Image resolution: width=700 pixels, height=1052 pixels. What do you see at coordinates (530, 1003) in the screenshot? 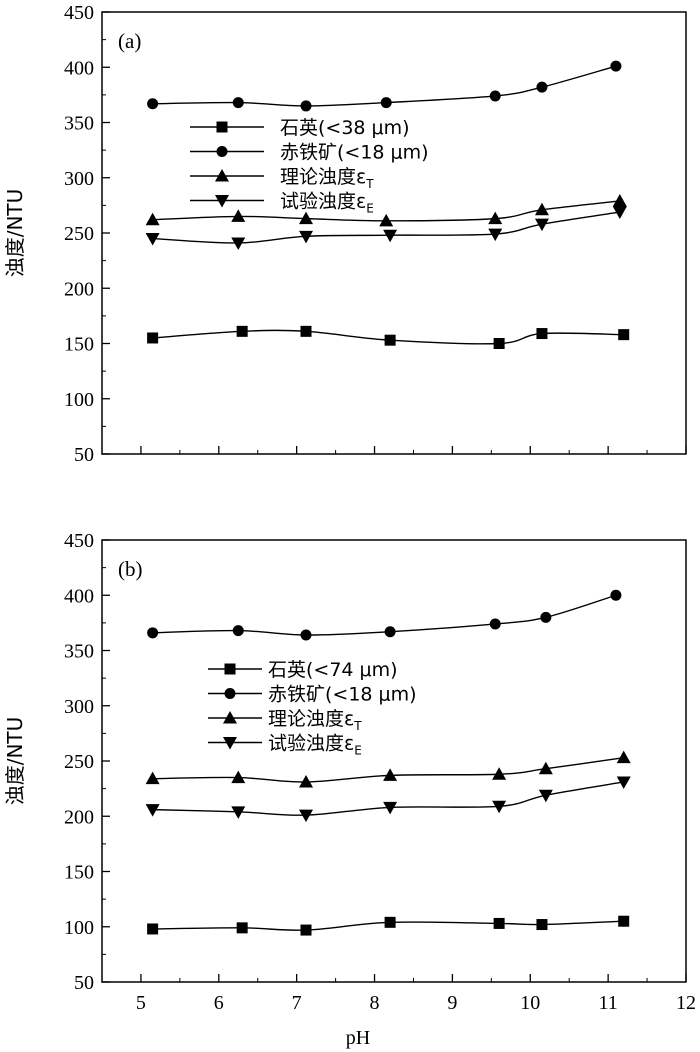
I see `x-tick-label: 10` at bounding box center [530, 1003].